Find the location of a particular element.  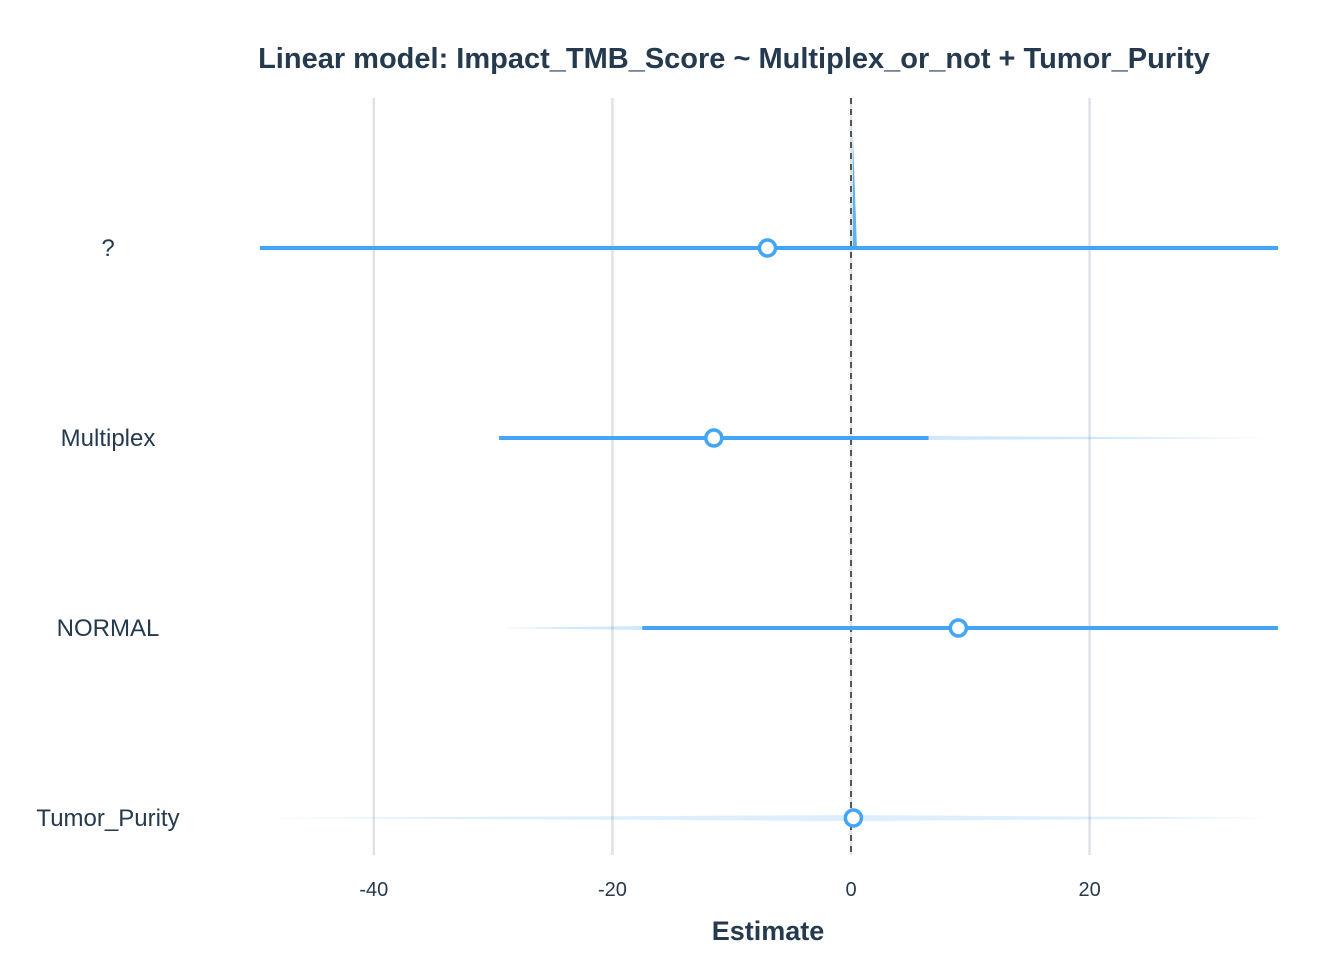

term-label: NORMAL is located at coordinates (108, 628).